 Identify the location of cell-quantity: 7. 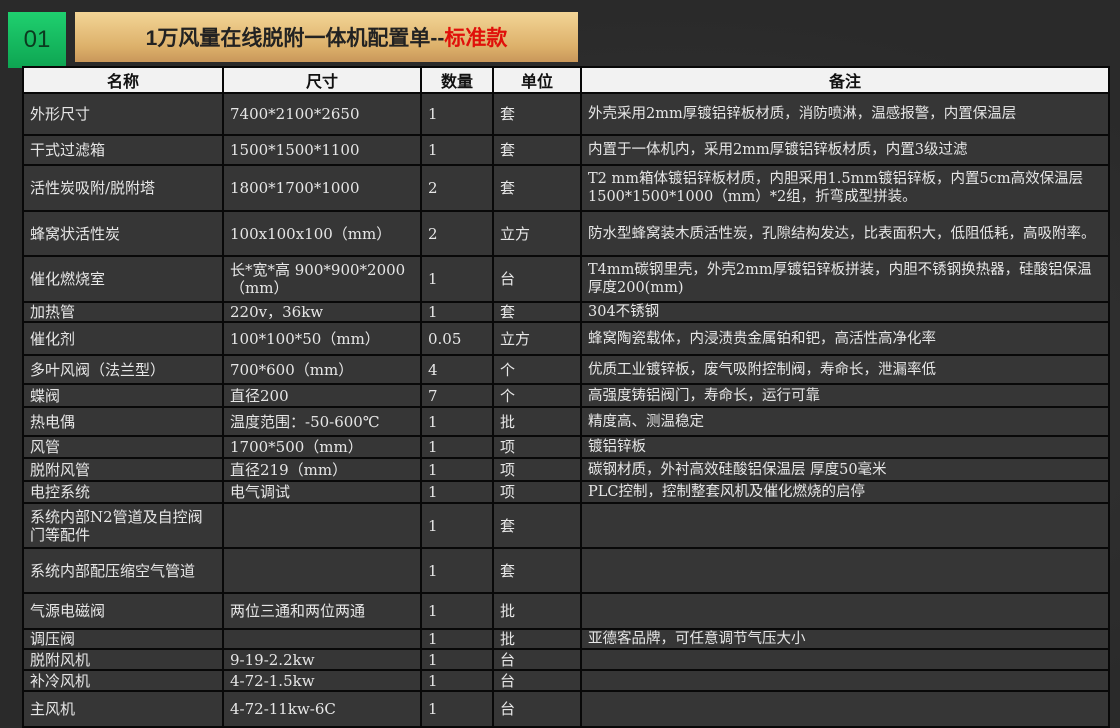
(457, 395).